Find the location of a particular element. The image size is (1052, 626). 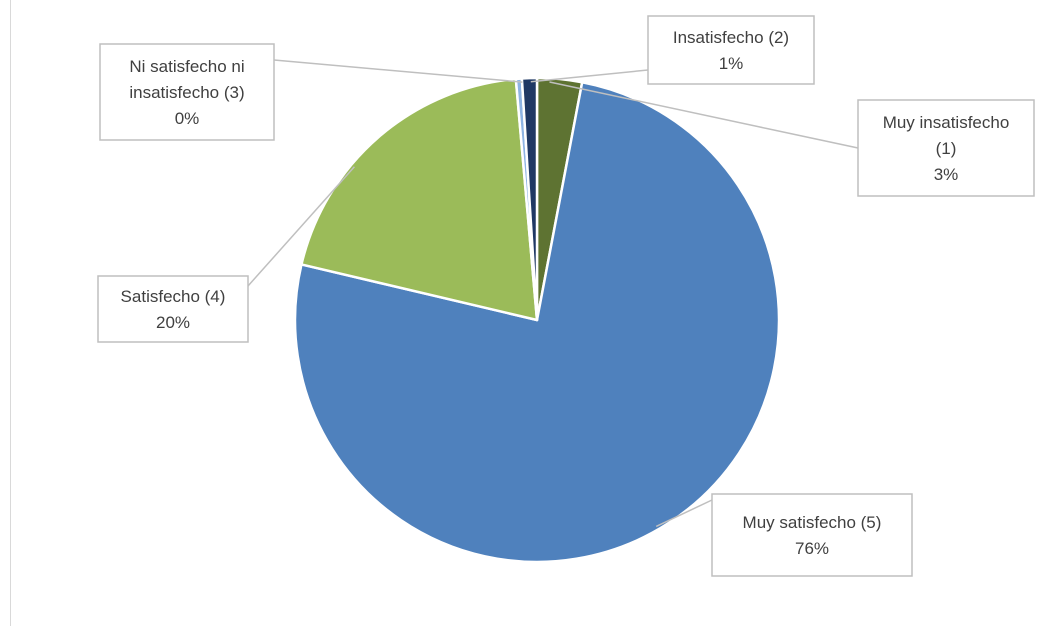

data-label-text-1-3: 3% is located at coordinates (946, 174).